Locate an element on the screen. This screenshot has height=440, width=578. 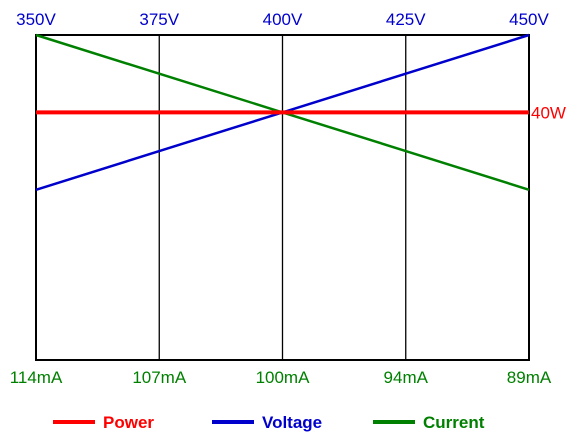
bottom-tick-label: 89mA is located at coordinates (529, 377).